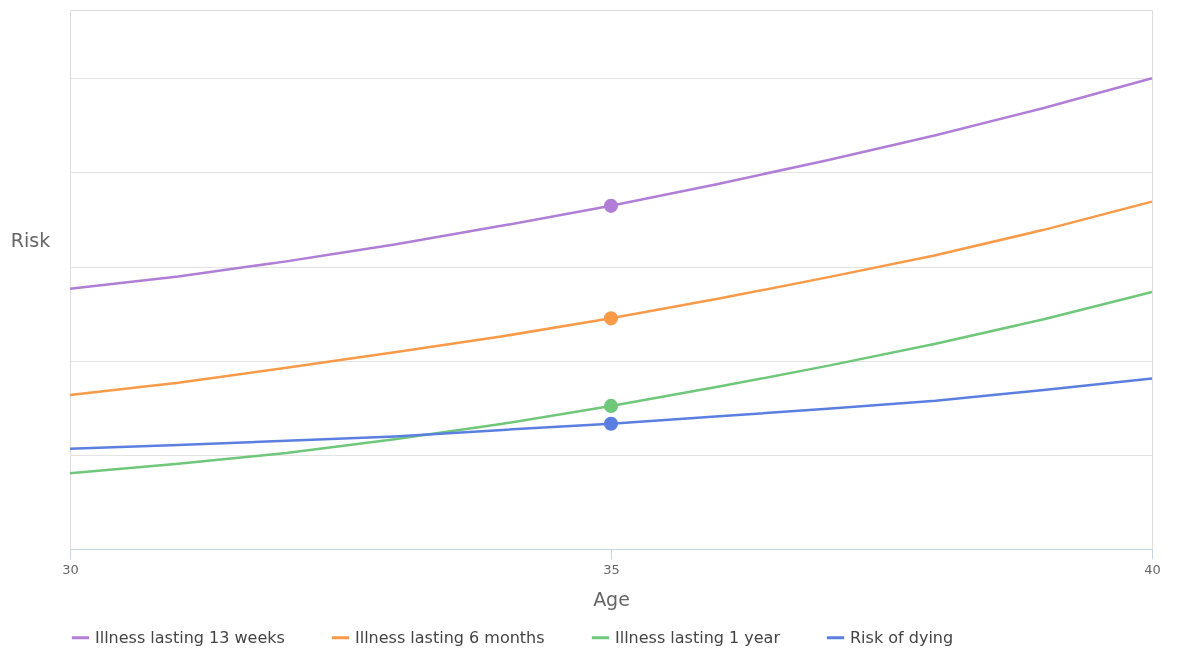 This screenshot has height=654, width=1179. Describe the element at coordinates (1152, 569) in the screenshot. I see `x-tick-label: 40` at that location.